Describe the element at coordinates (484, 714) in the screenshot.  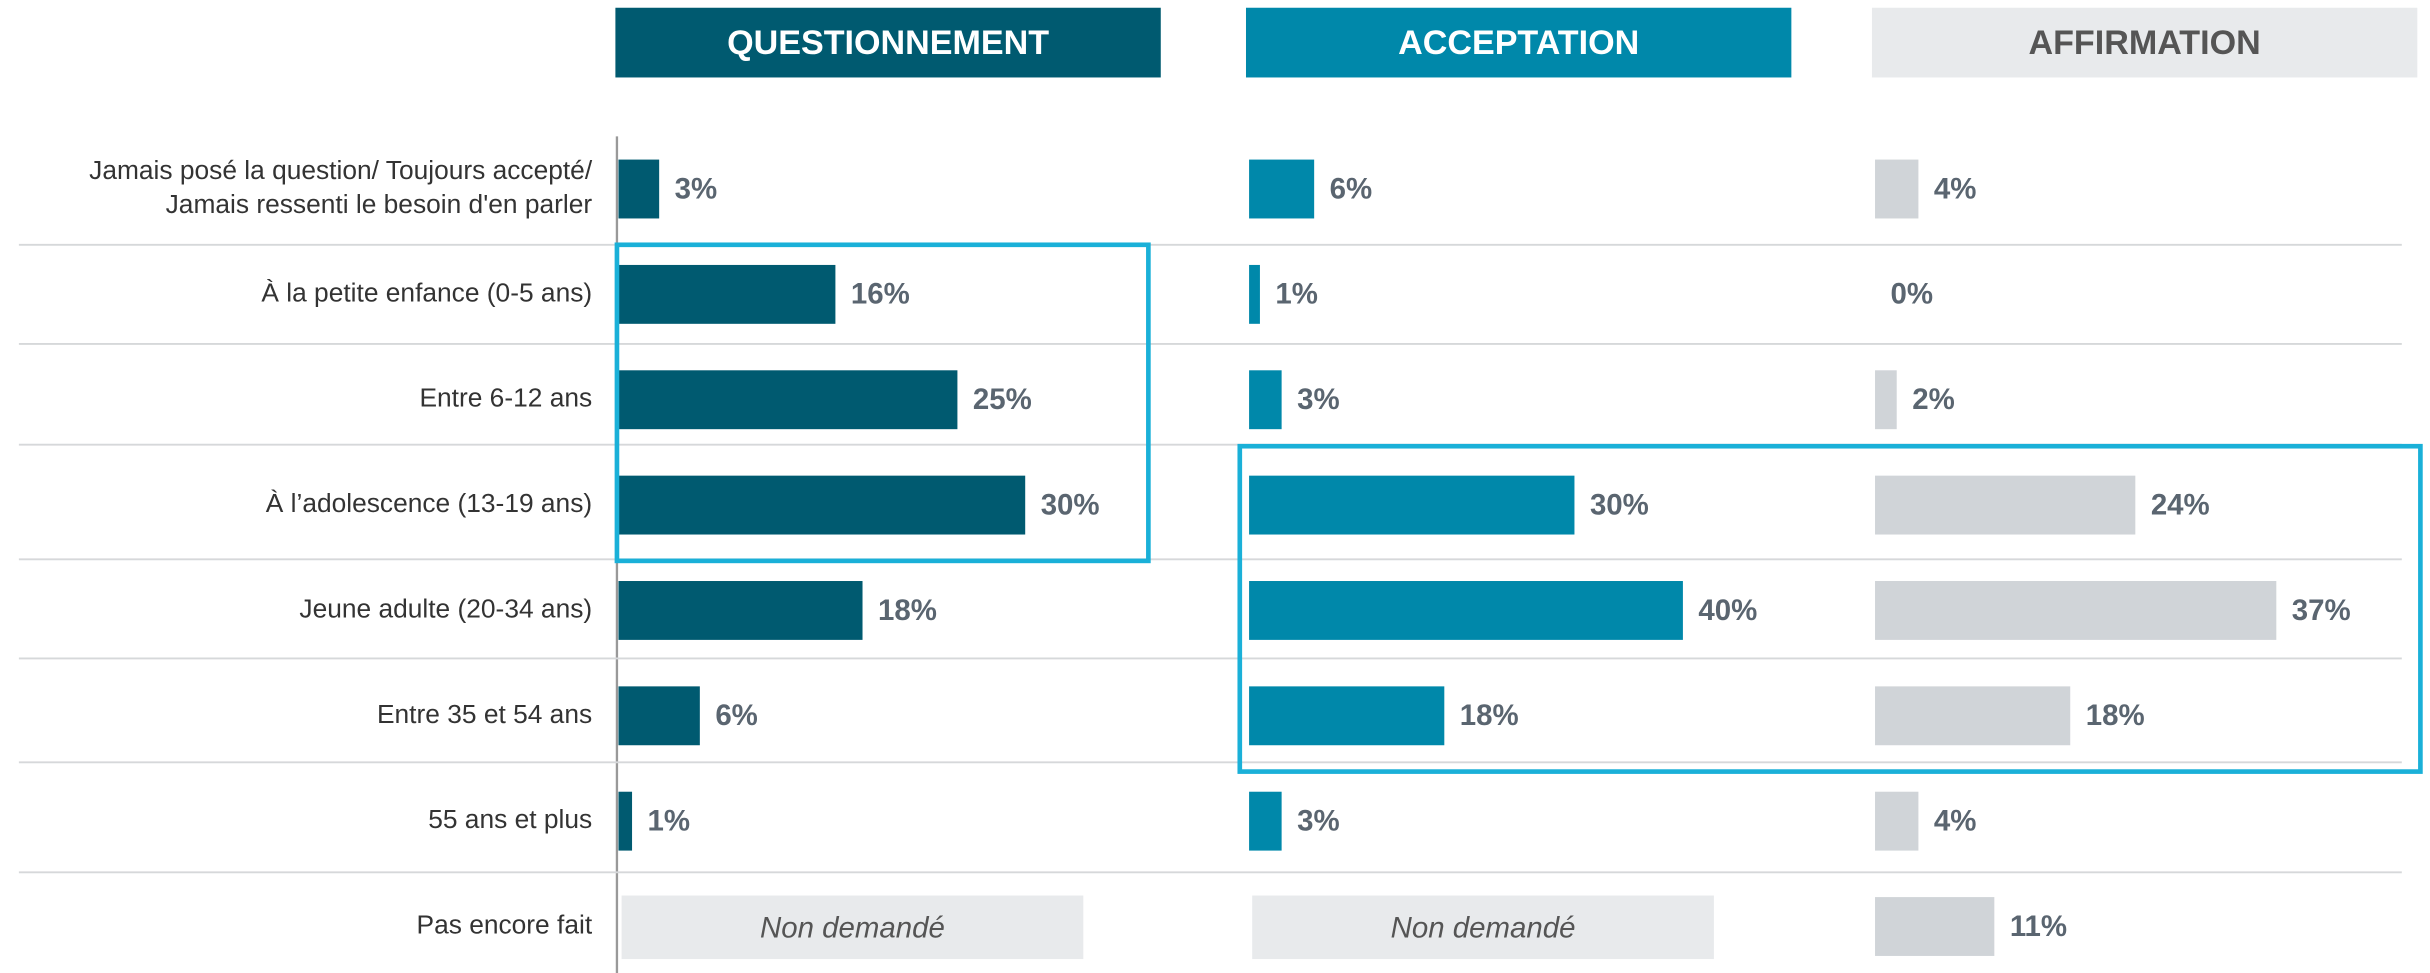
I see `category-label: Entre 35 et 54 ans` at that location.